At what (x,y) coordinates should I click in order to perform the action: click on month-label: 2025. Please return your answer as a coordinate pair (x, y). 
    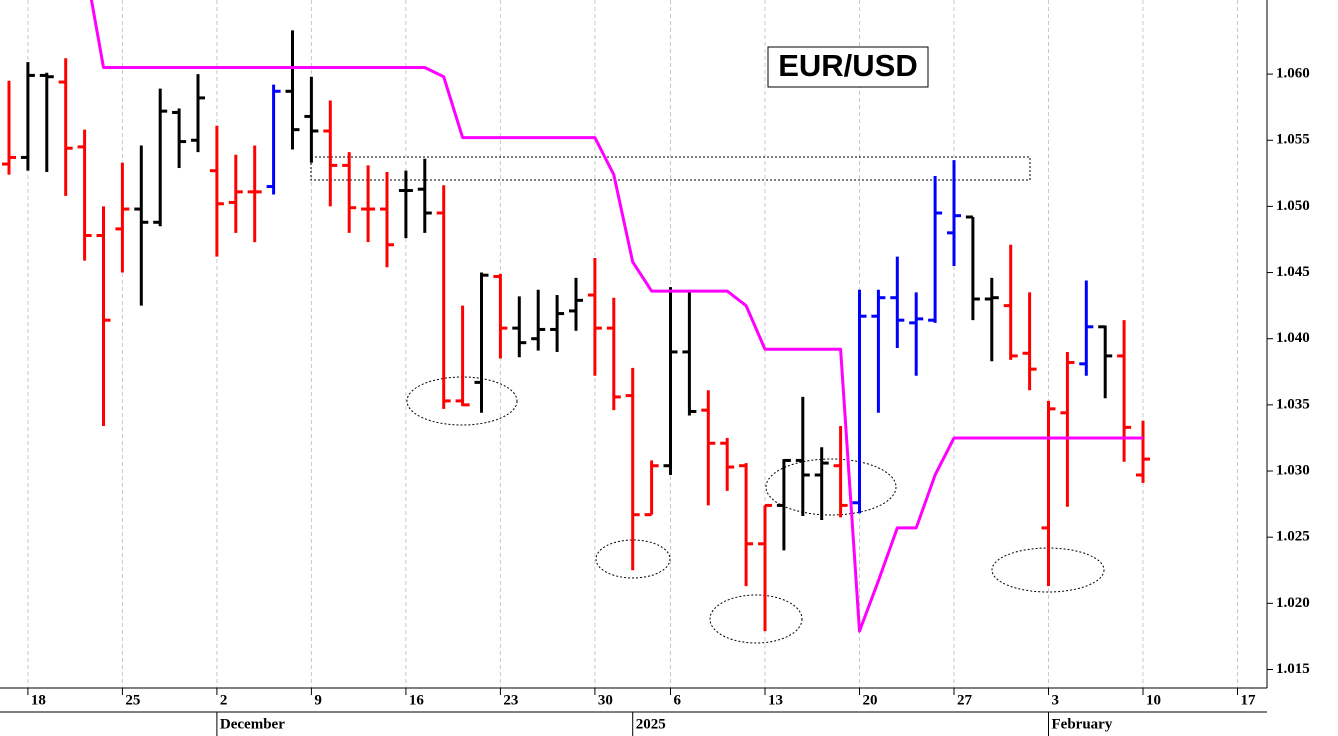
    Looking at the image, I should click on (651, 724).